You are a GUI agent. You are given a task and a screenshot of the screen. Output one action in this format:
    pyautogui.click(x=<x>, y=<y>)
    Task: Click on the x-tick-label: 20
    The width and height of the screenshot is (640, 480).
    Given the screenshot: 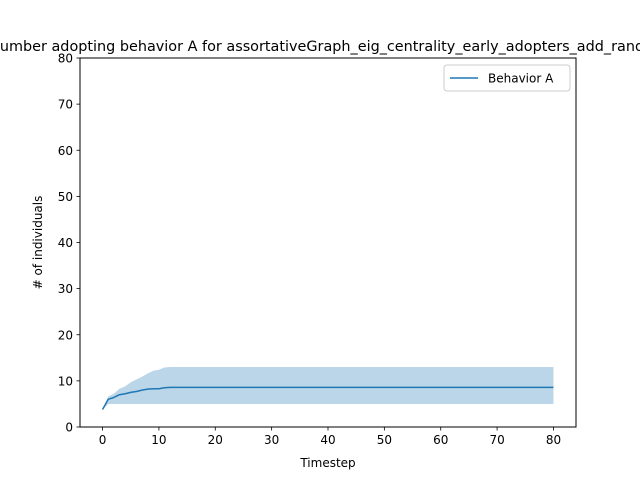 What is the action you would take?
    pyautogui.click(x=215, y=440)
    